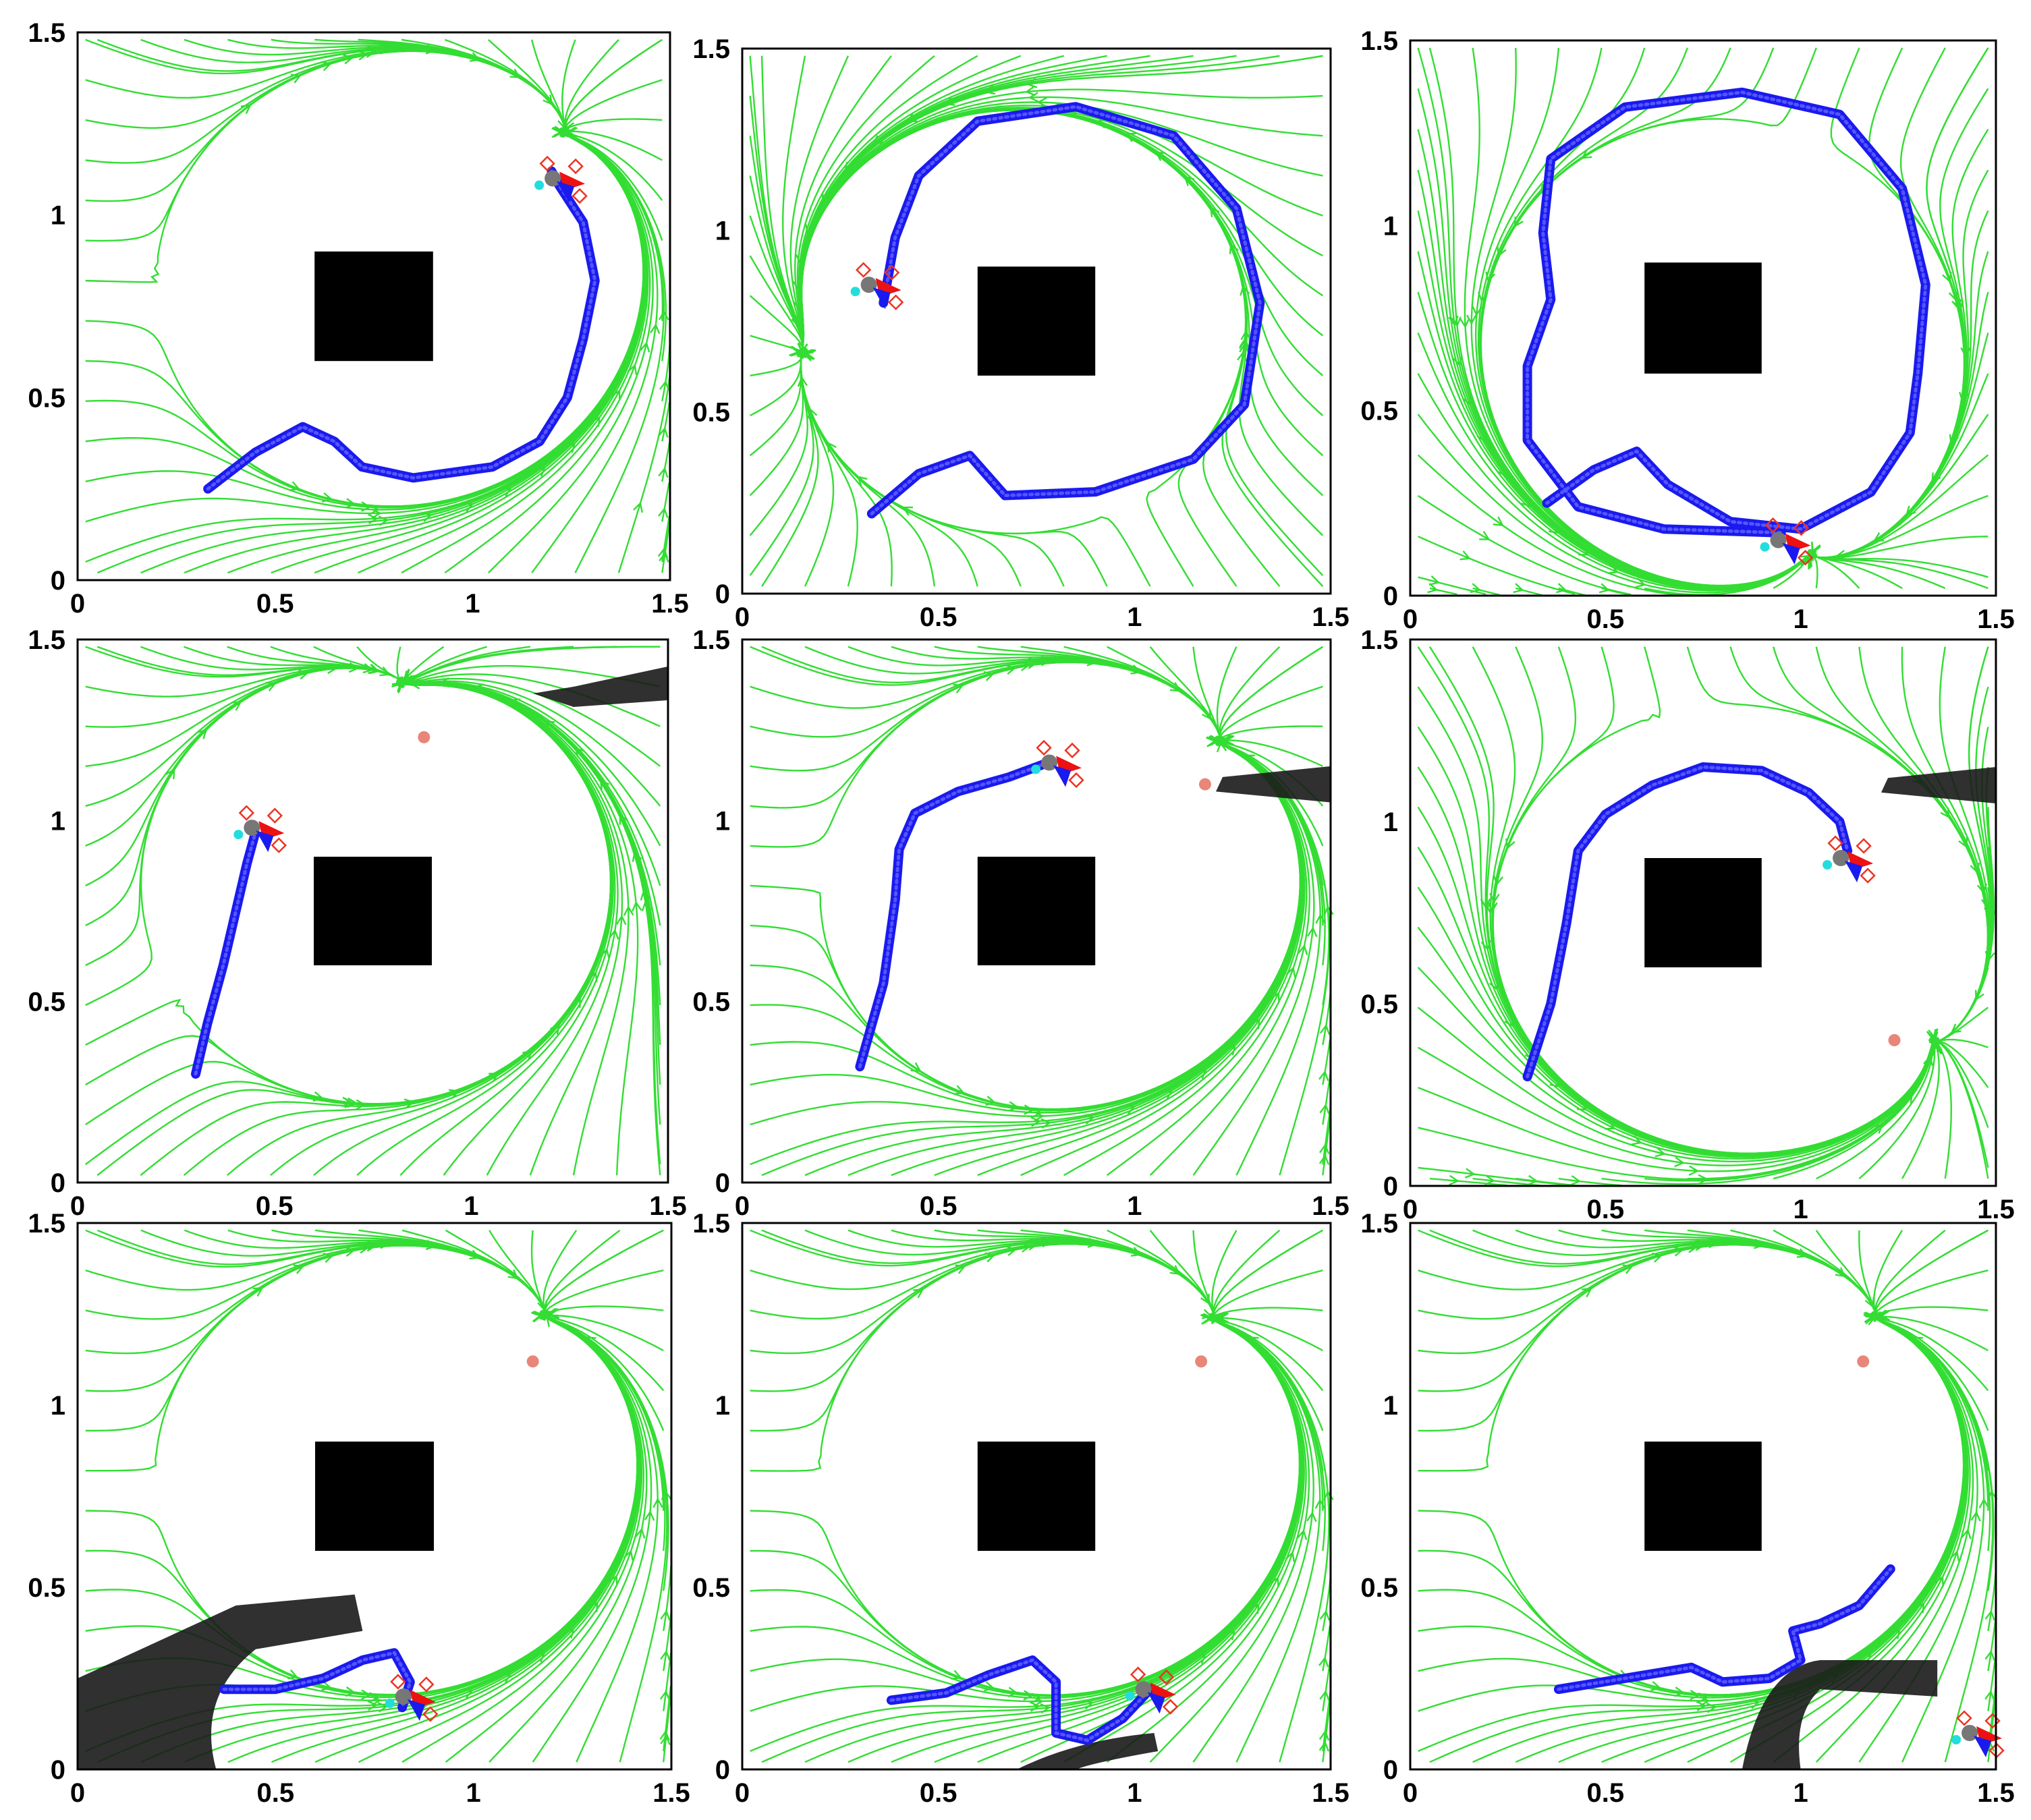 The height and width of the screenshot is (1820, 2031). I want to click on panel-r3c3: 0 0.5 1 1.5 0 0.5 1 1.5, so click(1687, 1508).